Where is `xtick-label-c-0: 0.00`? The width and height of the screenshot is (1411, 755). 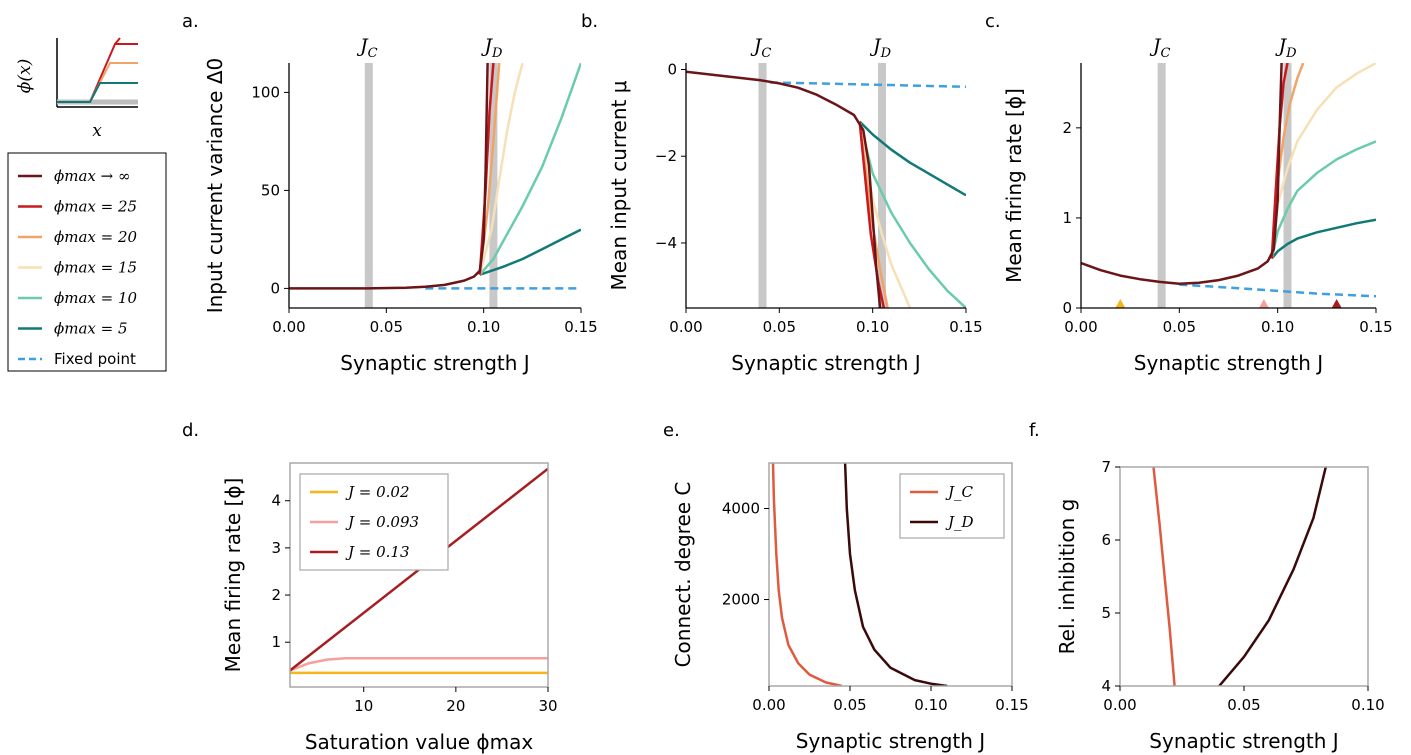
xtick-label-c-0: 0.00 is located at coordinates (1080, 327).